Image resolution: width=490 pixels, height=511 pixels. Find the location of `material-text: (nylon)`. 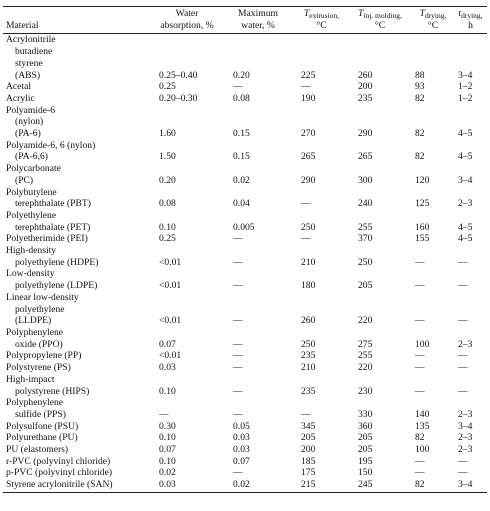

material-text: (nylon) is located at coordinates (29, 122).